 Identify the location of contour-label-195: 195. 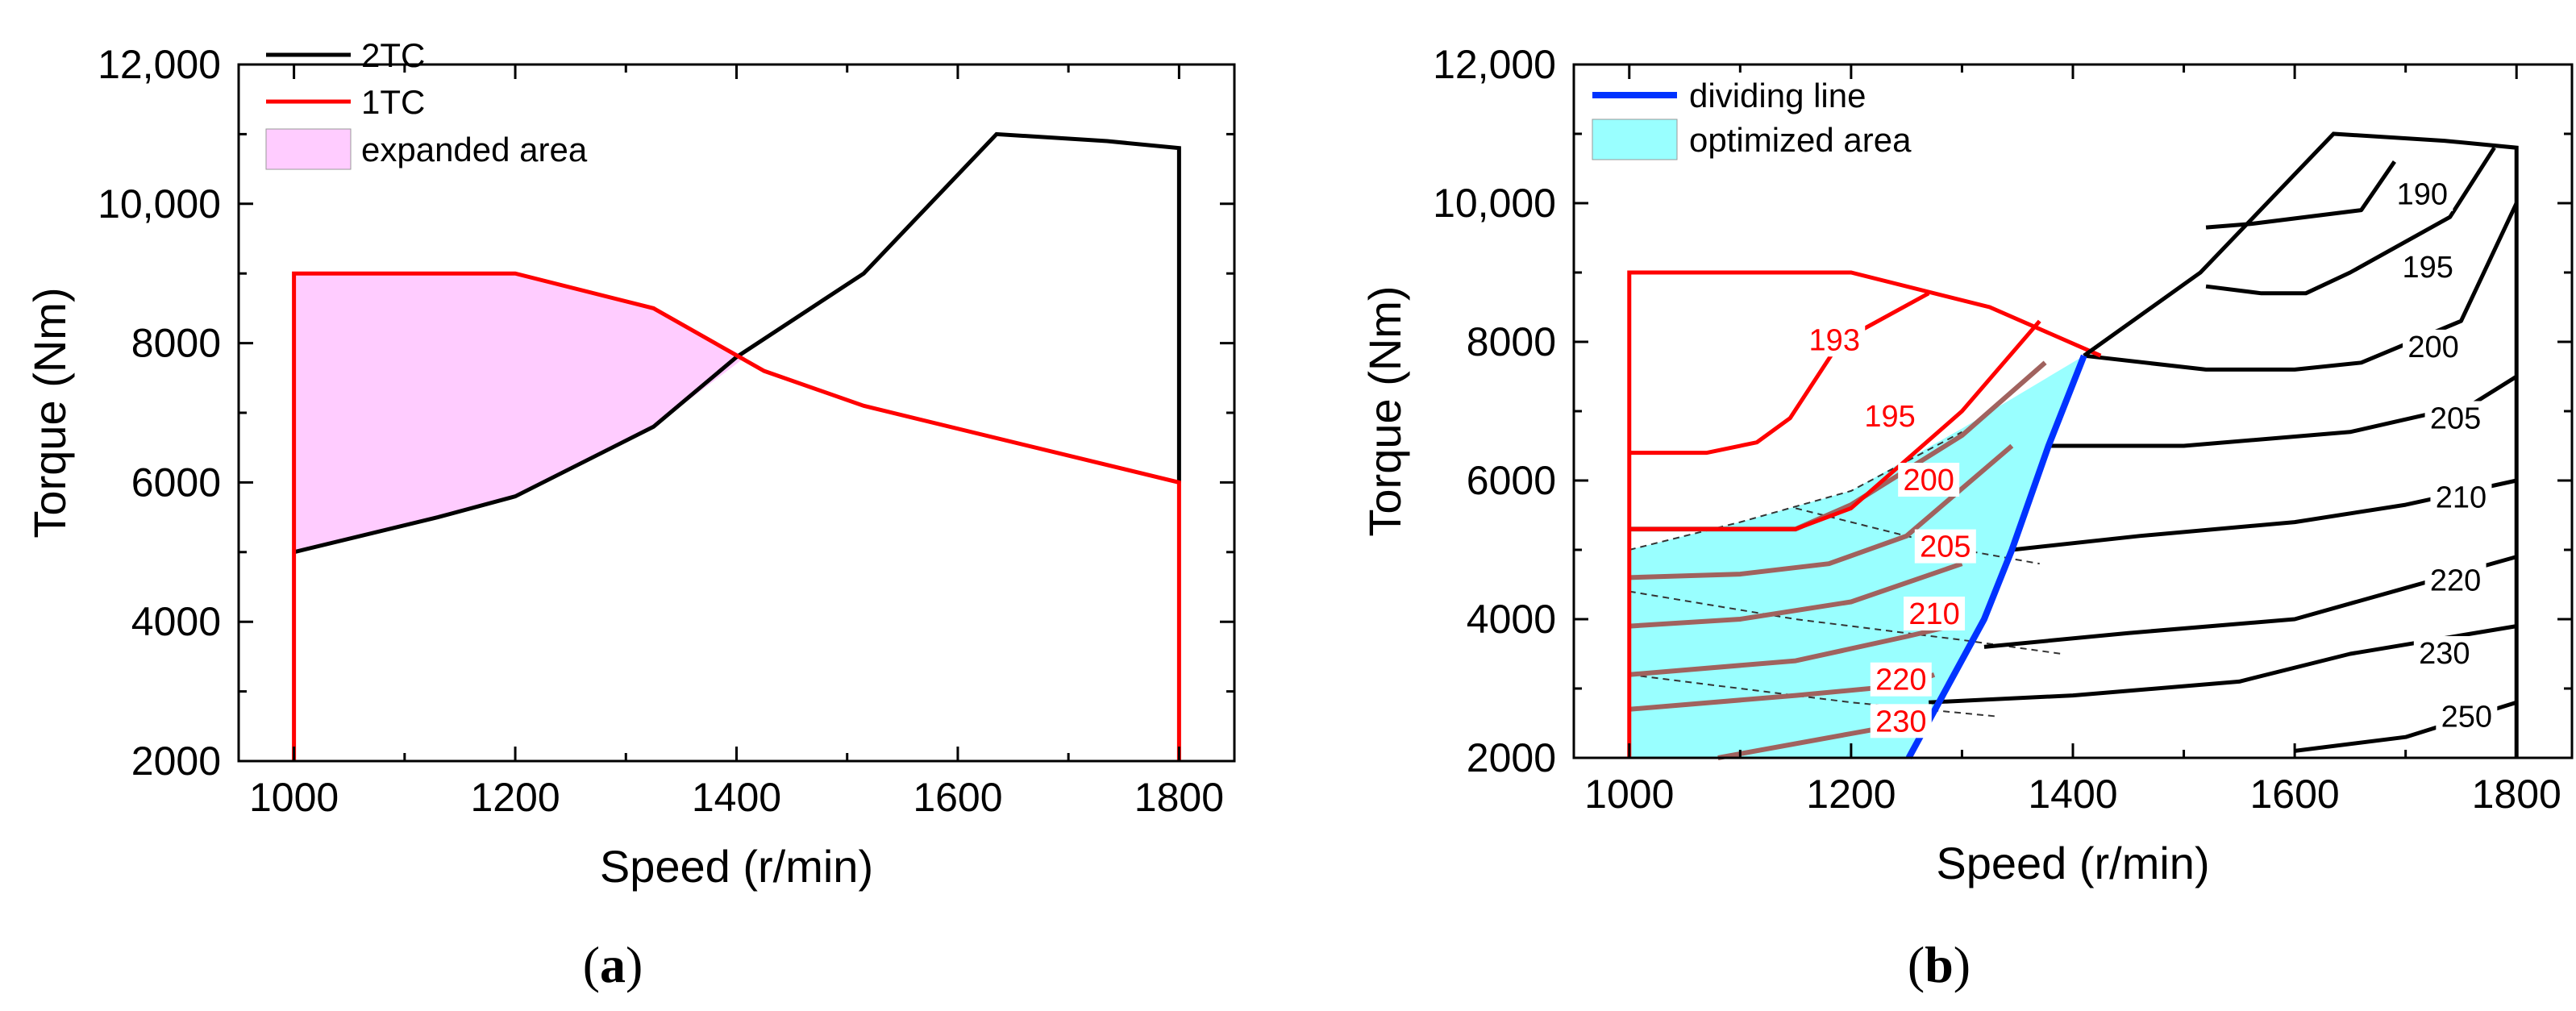
(2427, 268).